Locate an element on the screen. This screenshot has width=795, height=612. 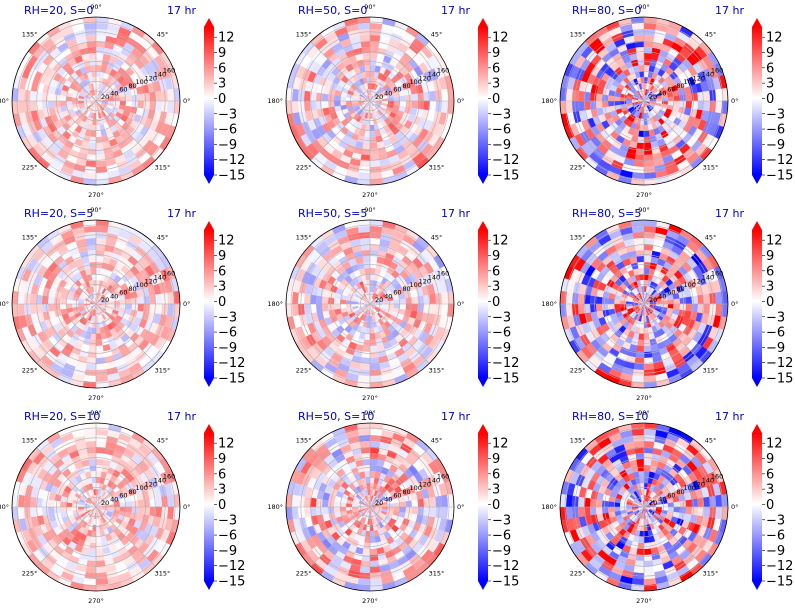
angle-tick-label: 270° is located at coordinates (96, 195).